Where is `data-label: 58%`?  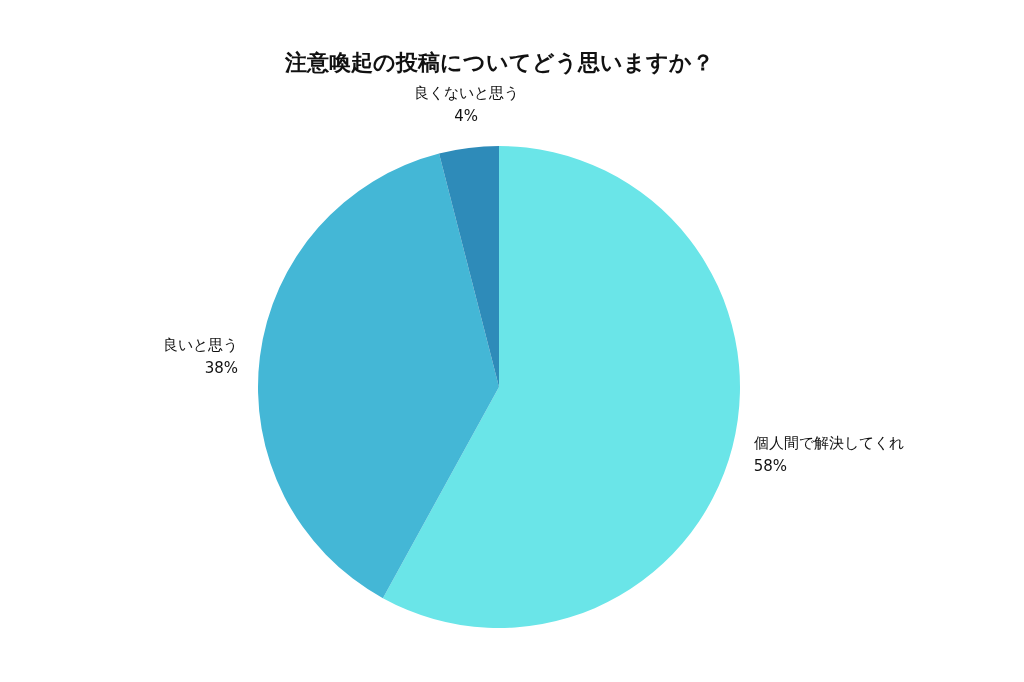 data-label: 58% is located at coordinates (770, 466).